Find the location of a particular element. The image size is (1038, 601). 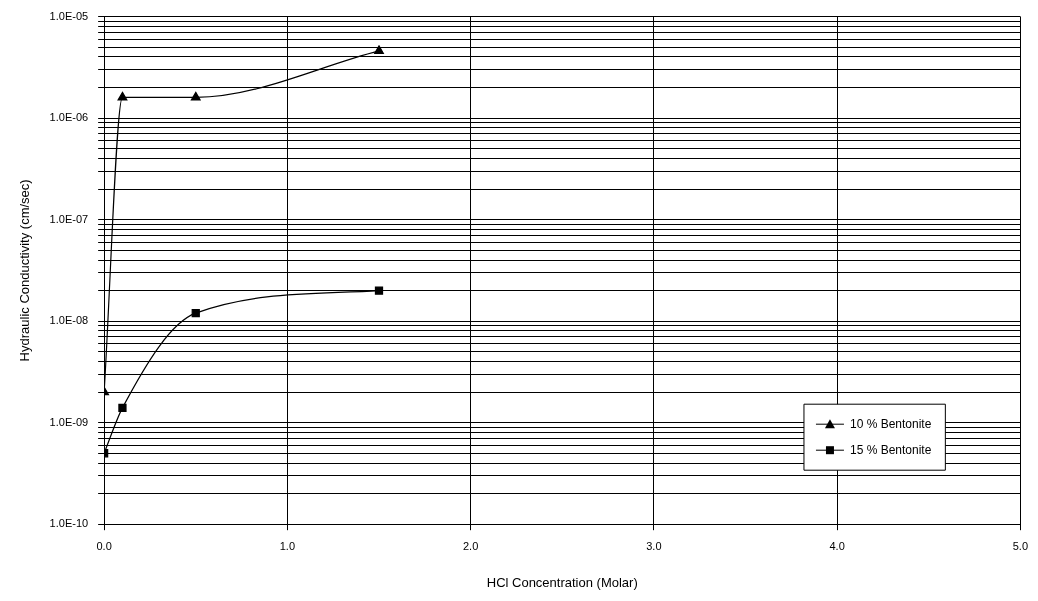

x-axis-title: HCl Concentration (Molar) is located at coordinates (562, 582).